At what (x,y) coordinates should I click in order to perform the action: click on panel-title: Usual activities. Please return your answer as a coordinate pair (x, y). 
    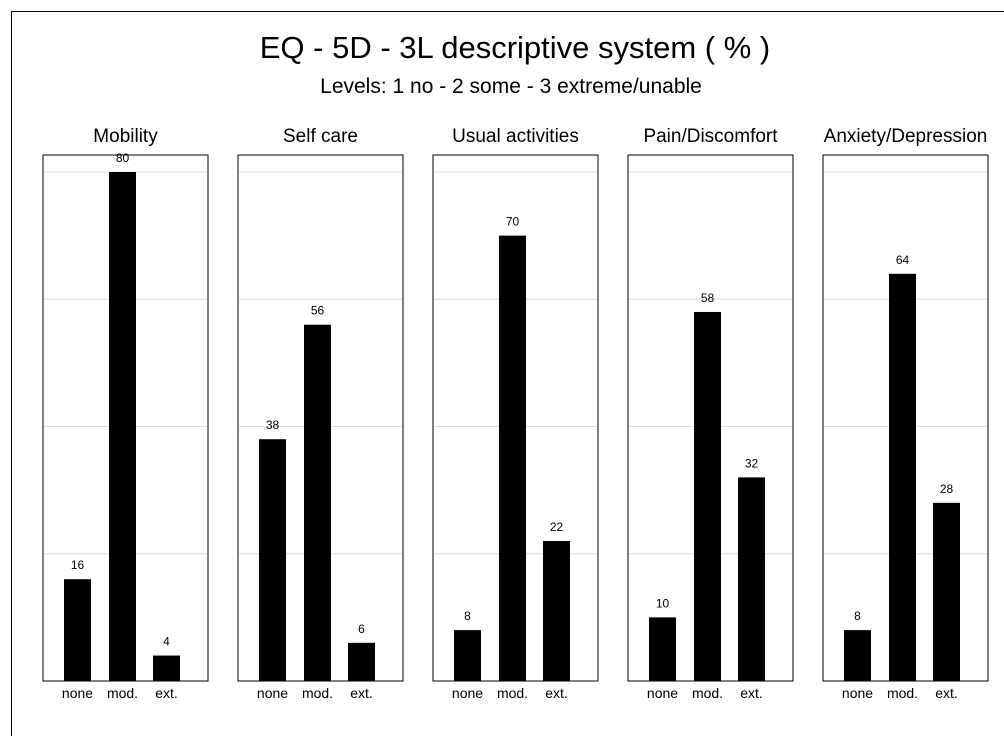
    Looking at the image, I should click on (515, 136).